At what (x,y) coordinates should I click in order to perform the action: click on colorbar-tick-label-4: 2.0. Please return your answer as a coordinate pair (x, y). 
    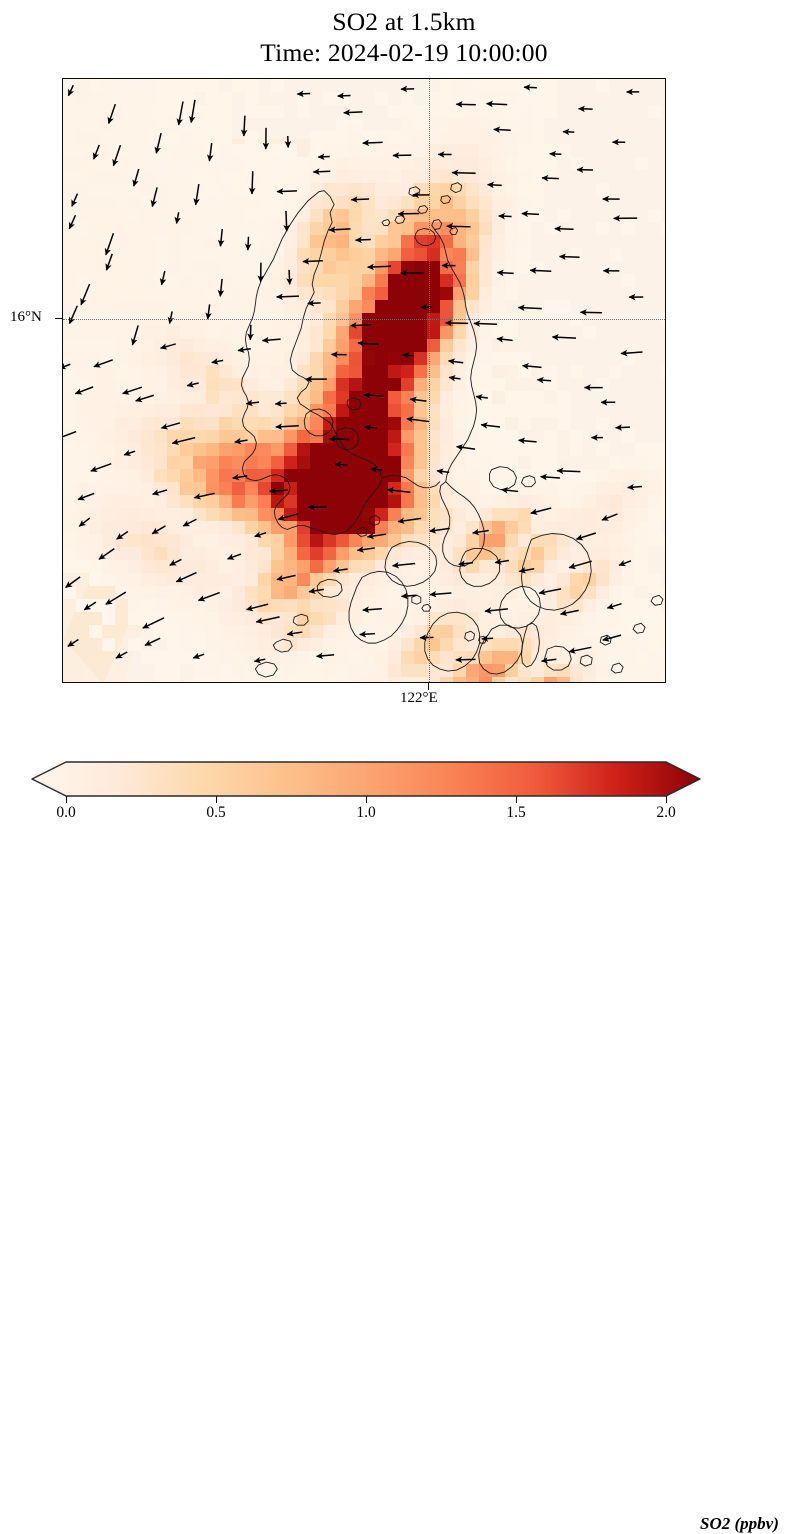
    Looking at the image, I should click on (666, 813).